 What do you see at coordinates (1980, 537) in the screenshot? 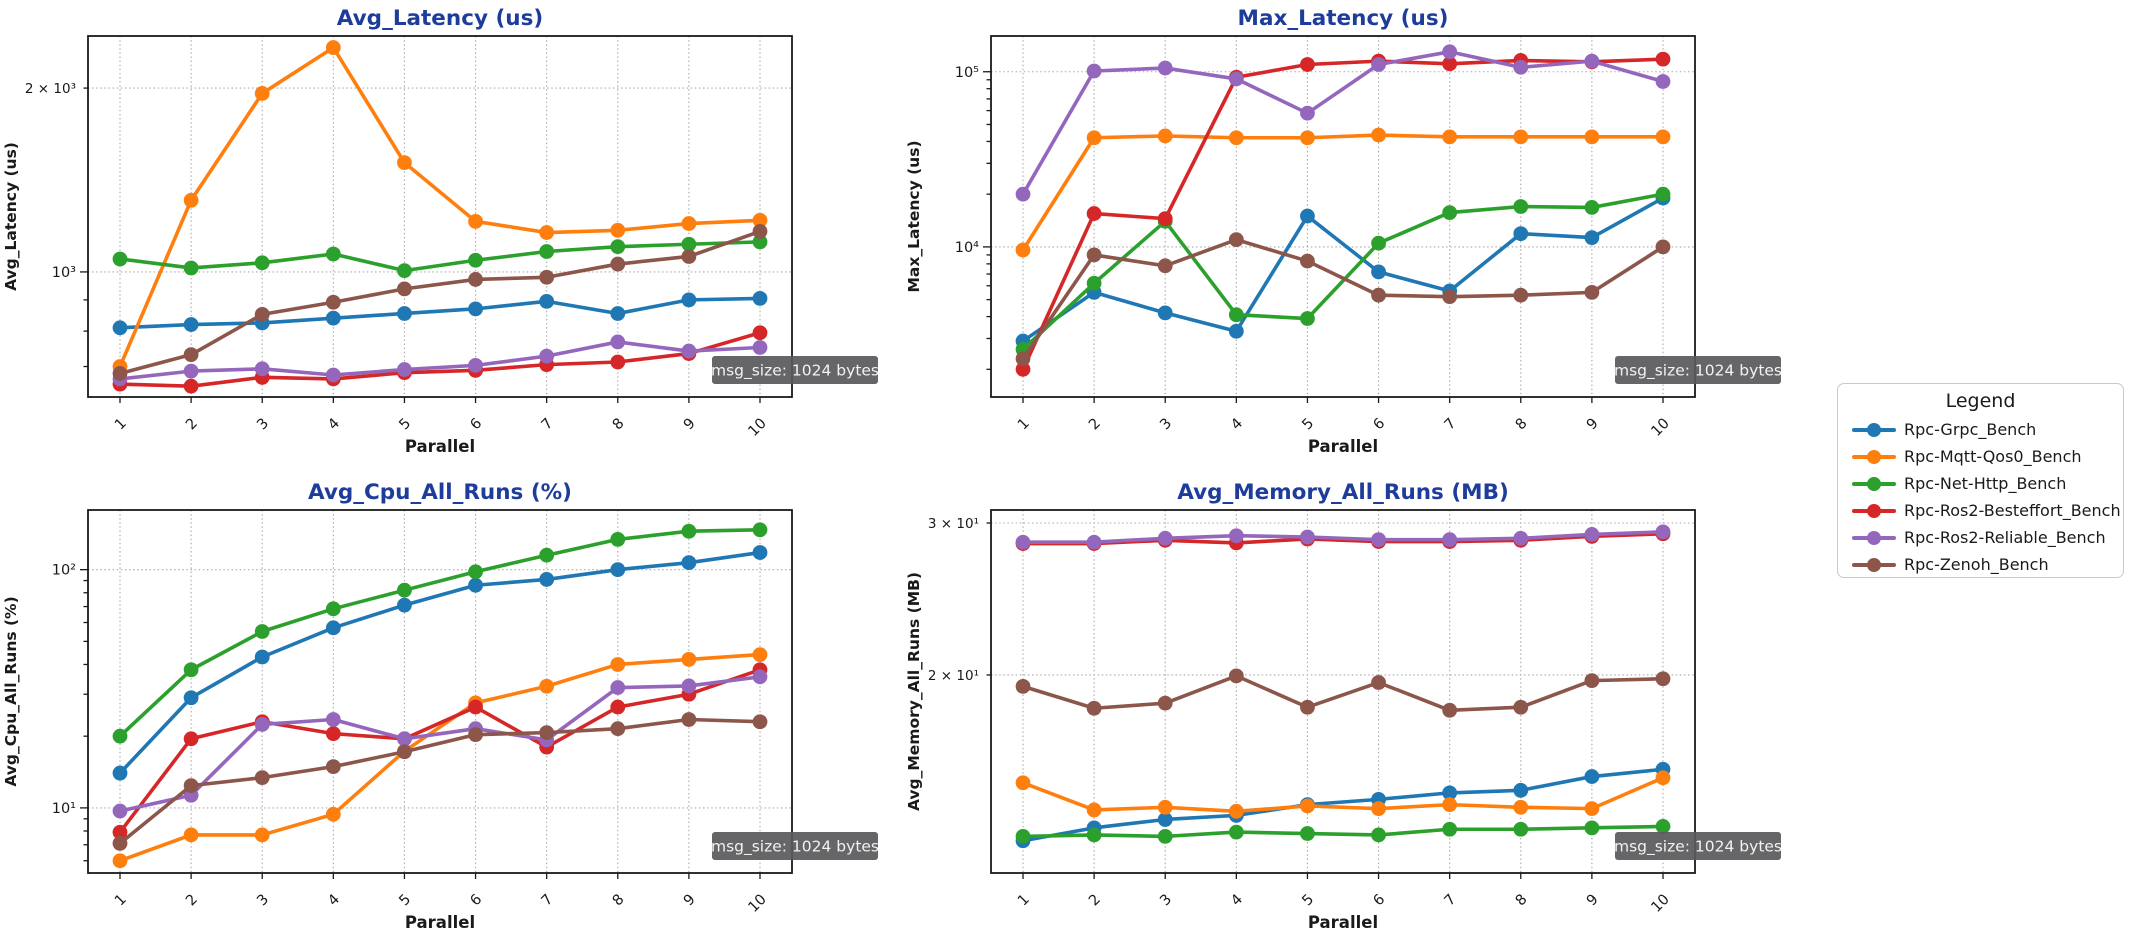
I see `legend-item: Rpc-Ros2-Reliable_Bench` at bounding box center [1980, 537].